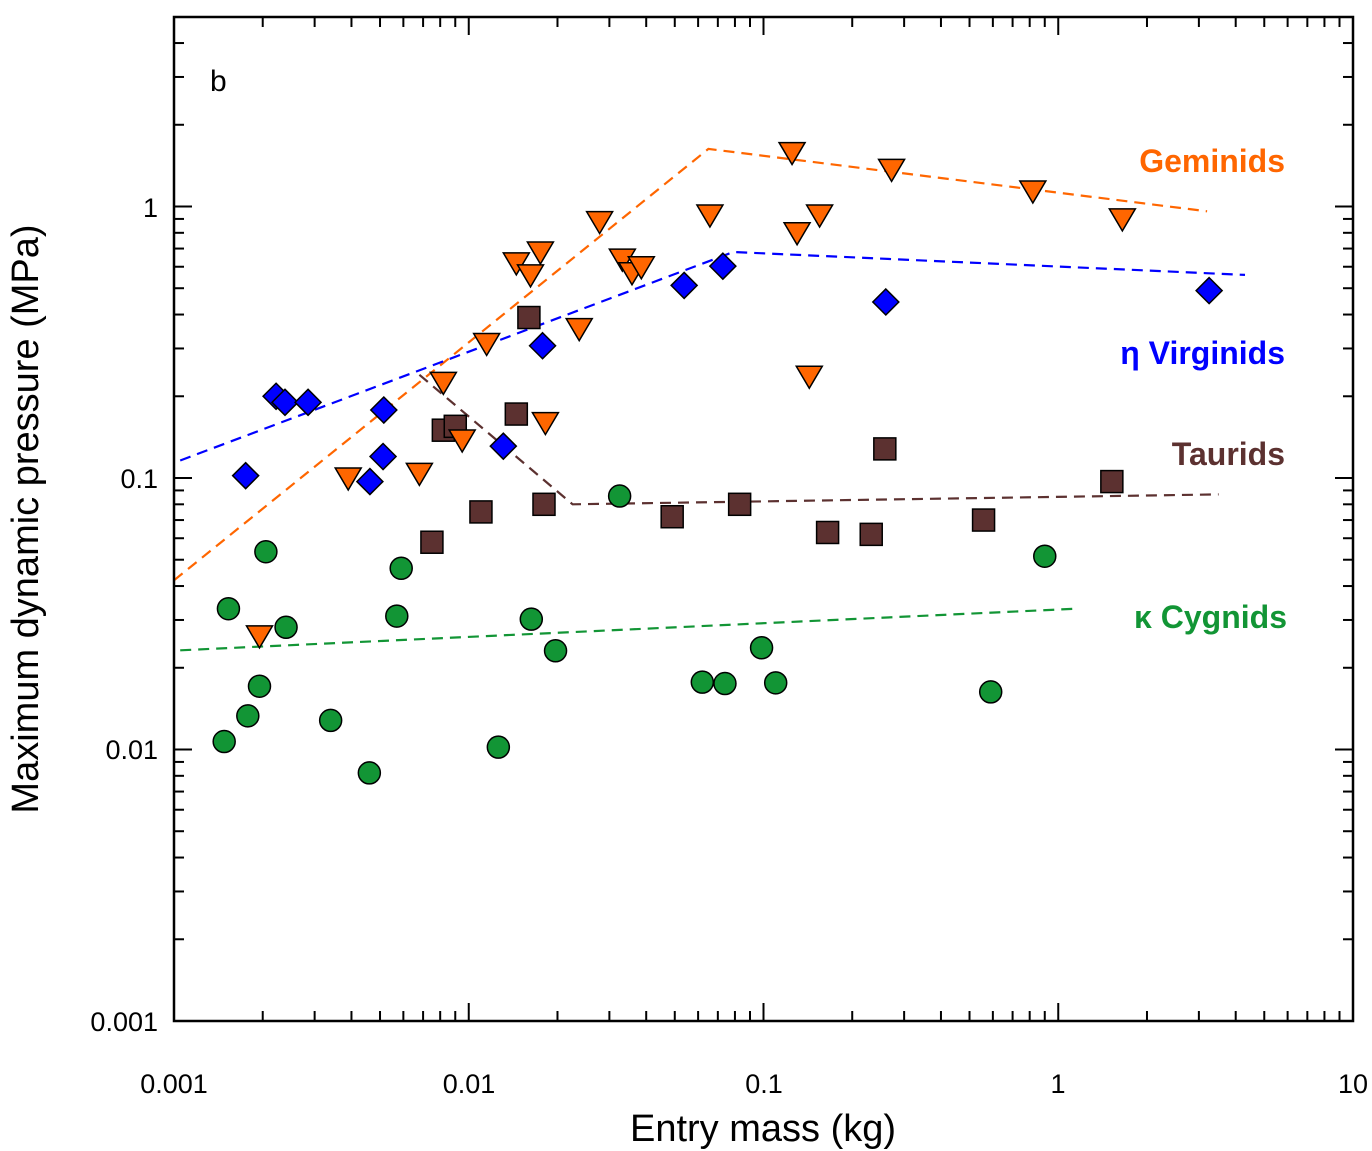 The height and width of the screenshot is (1151, 1372). What do you see at coordinates (763, 1129) in the screenshot?
I see `x-axis-title: Entry mass (kg)` at bounding box center [763, 1129].